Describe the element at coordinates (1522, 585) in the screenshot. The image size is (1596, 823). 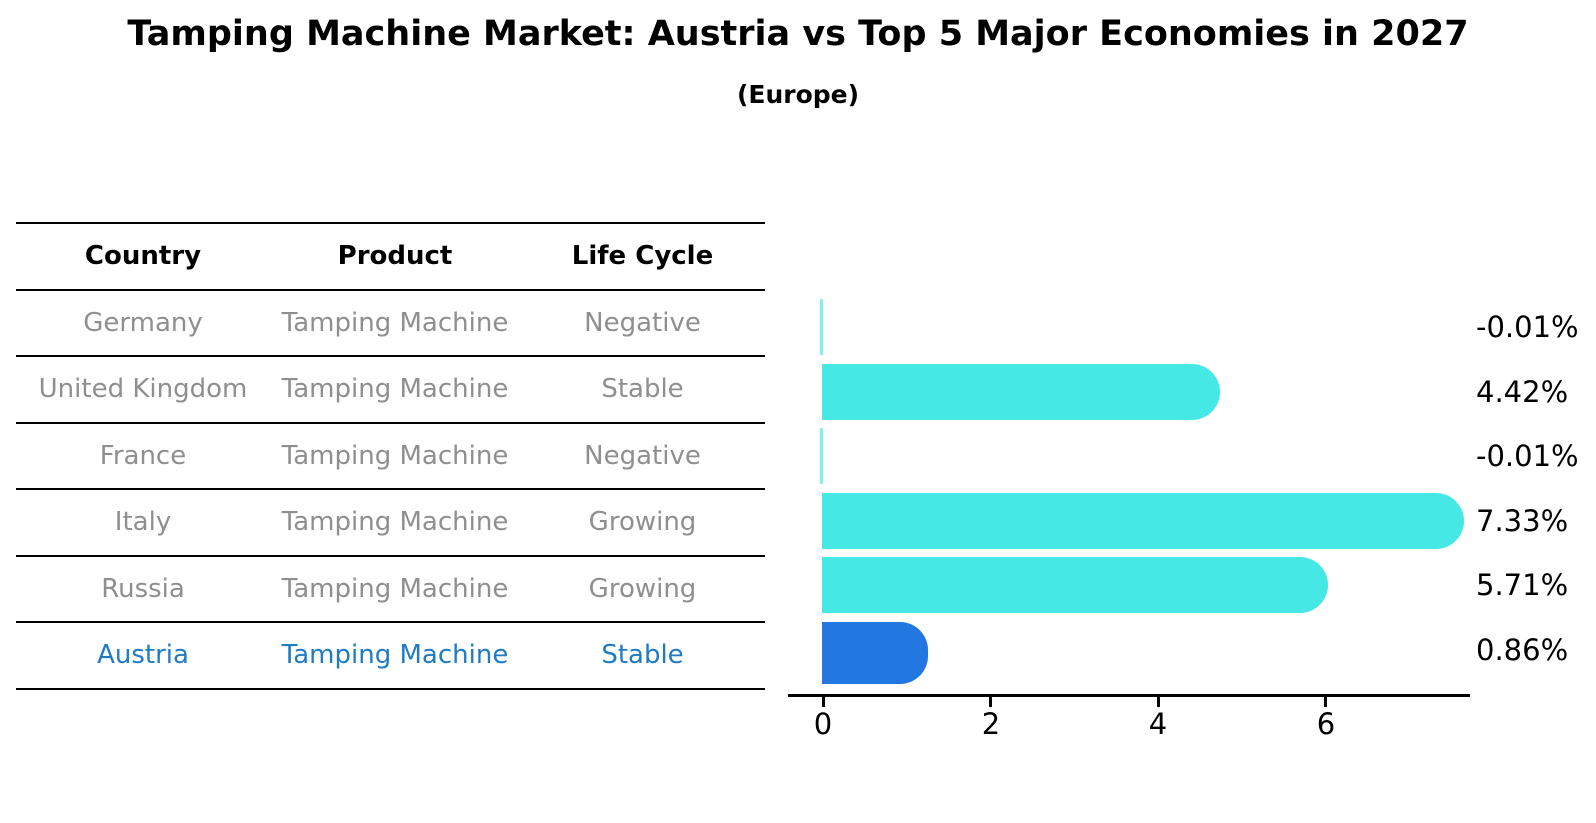
I see `value-label: 5.71%` at that location.